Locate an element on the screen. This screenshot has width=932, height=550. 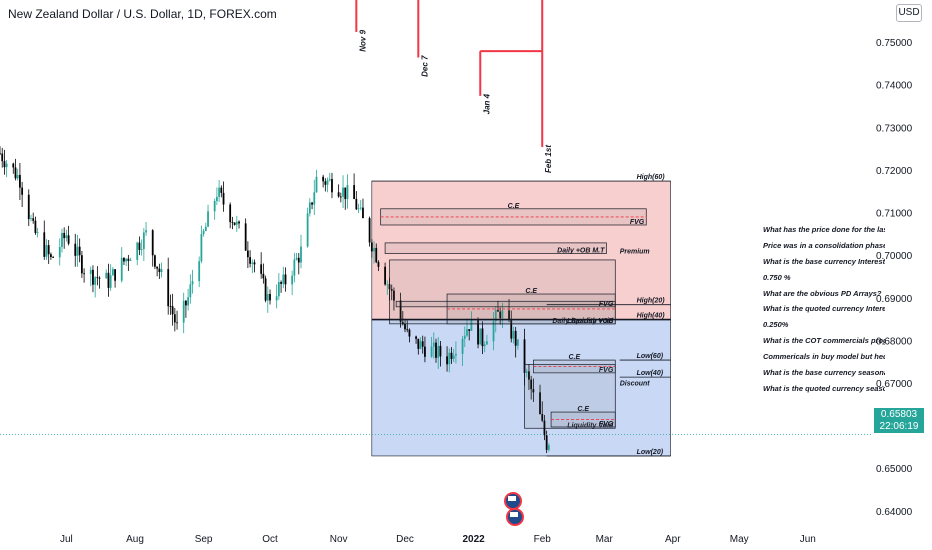
date-marker-label: Jan 4 is located at coordinates (486, 103).